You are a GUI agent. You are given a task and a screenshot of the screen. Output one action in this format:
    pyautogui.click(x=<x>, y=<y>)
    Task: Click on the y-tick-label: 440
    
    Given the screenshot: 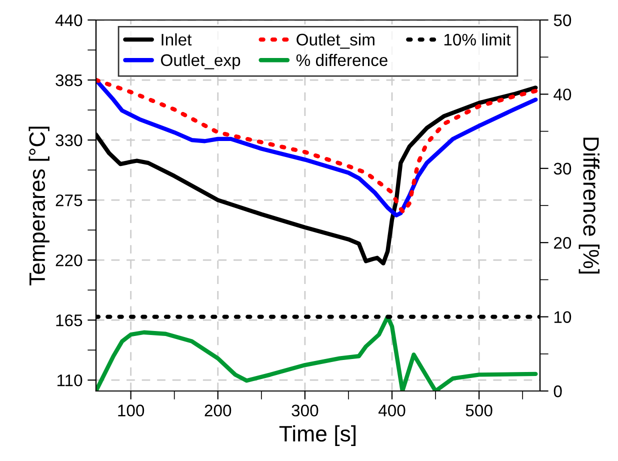 What is the action you would take?
    pyautogui.click(x=68, y=20)
    